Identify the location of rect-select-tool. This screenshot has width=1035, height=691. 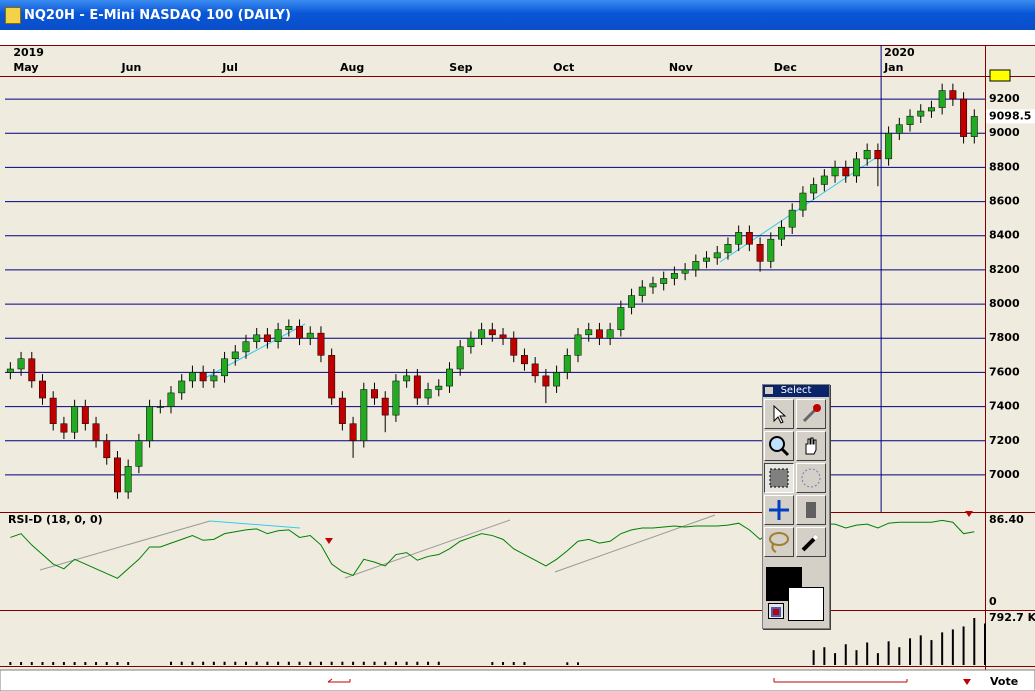
(779, 478).